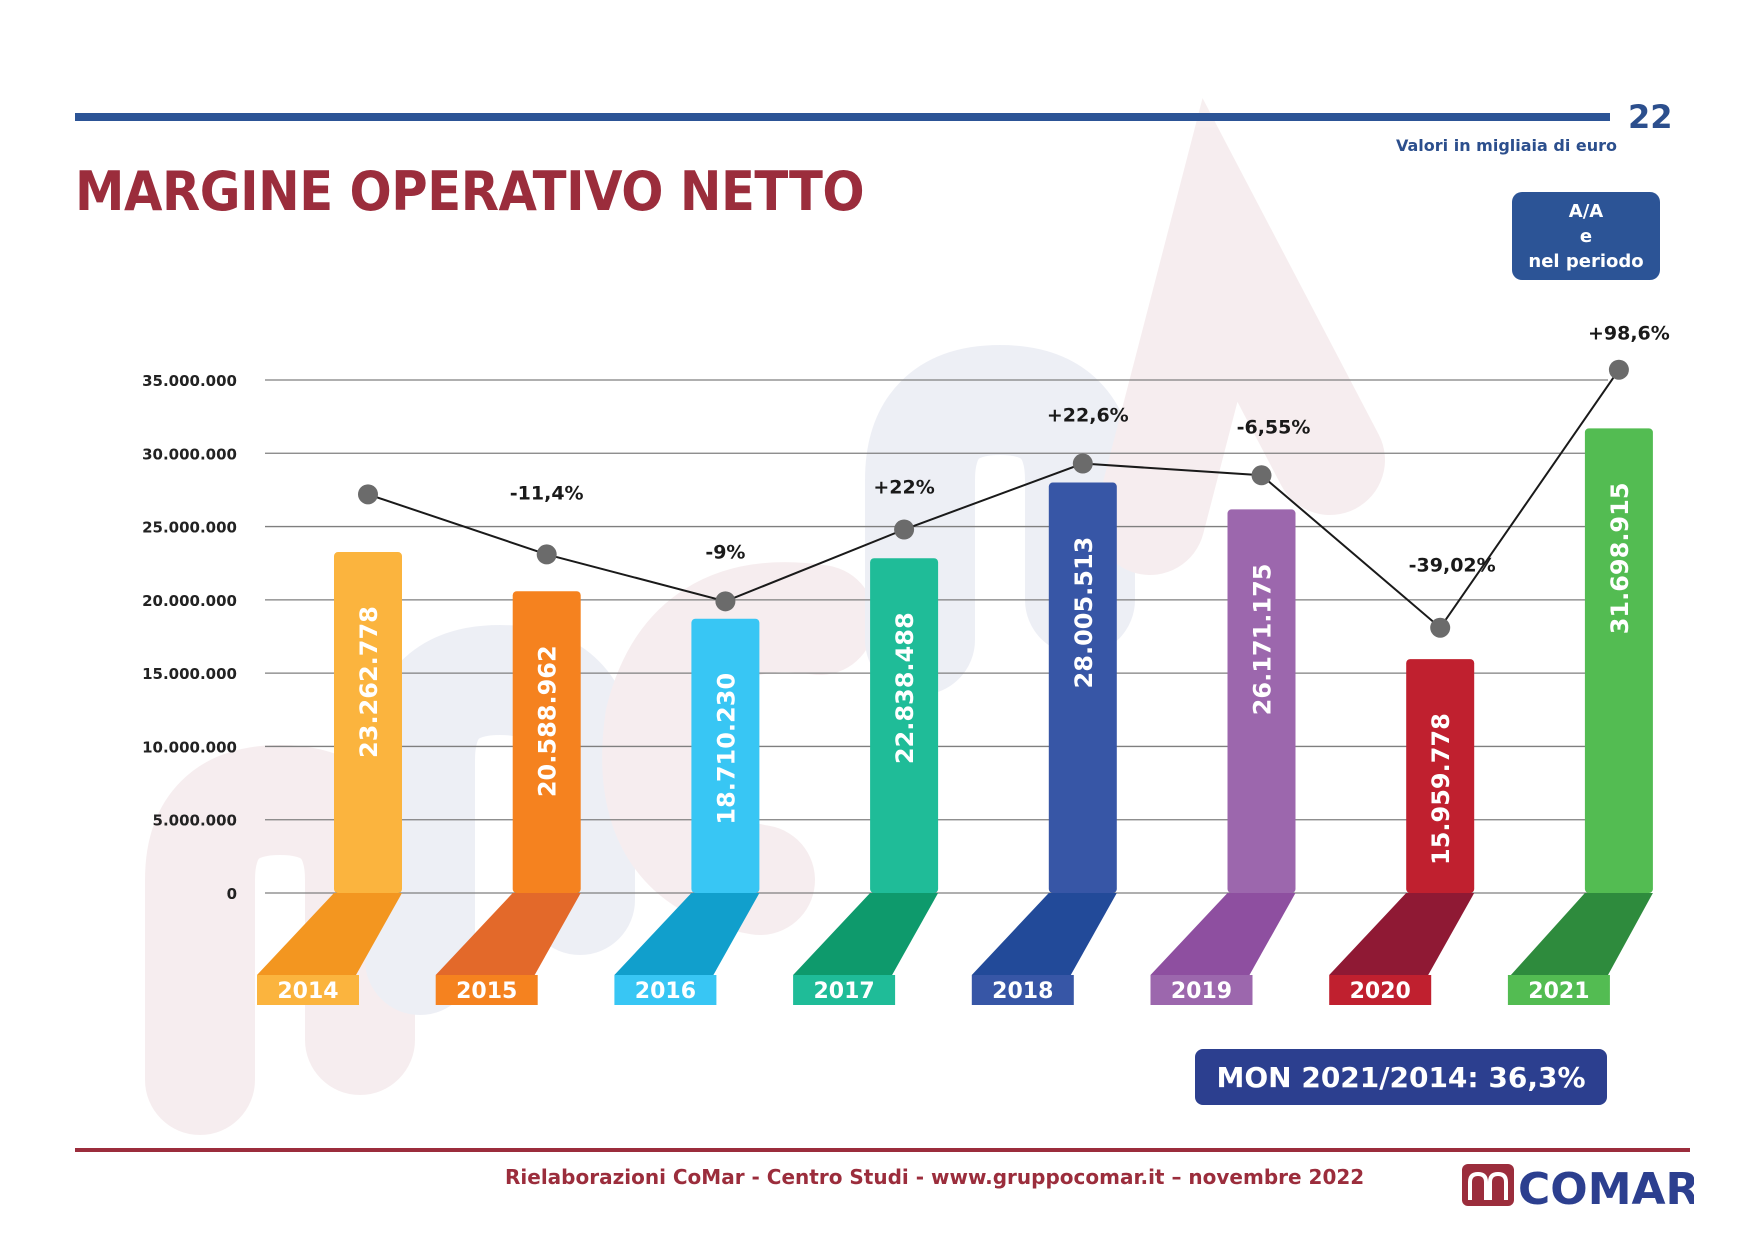  Describe the element at coordinates (726, 749) in the screenshot. I see `bar-value-label: 18.710.230` at that location.